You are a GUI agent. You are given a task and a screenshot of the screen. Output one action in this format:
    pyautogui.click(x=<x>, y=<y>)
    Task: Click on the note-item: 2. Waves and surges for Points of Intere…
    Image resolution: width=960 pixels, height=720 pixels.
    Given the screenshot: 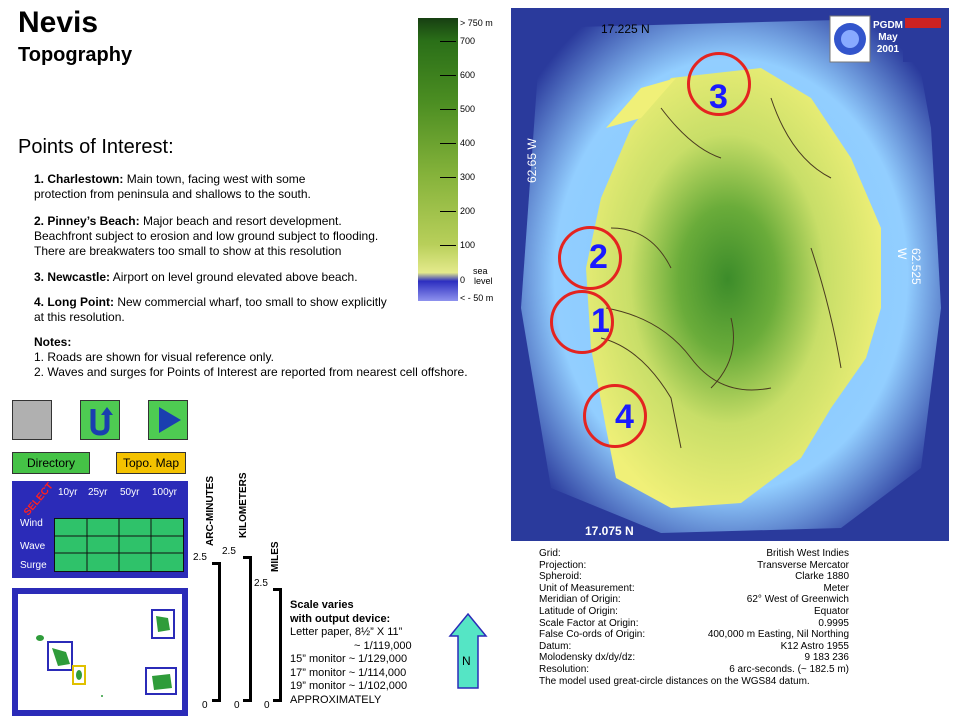 What is the action you would take?
    pyautogui.click(x=251, y=372)
    